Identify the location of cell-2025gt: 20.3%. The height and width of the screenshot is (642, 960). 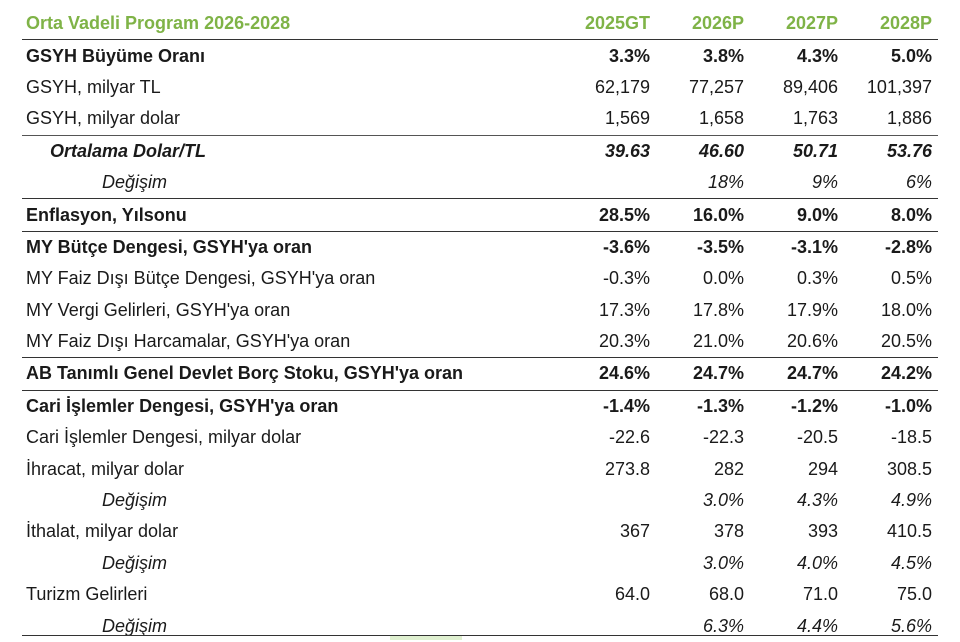
(624, 341).